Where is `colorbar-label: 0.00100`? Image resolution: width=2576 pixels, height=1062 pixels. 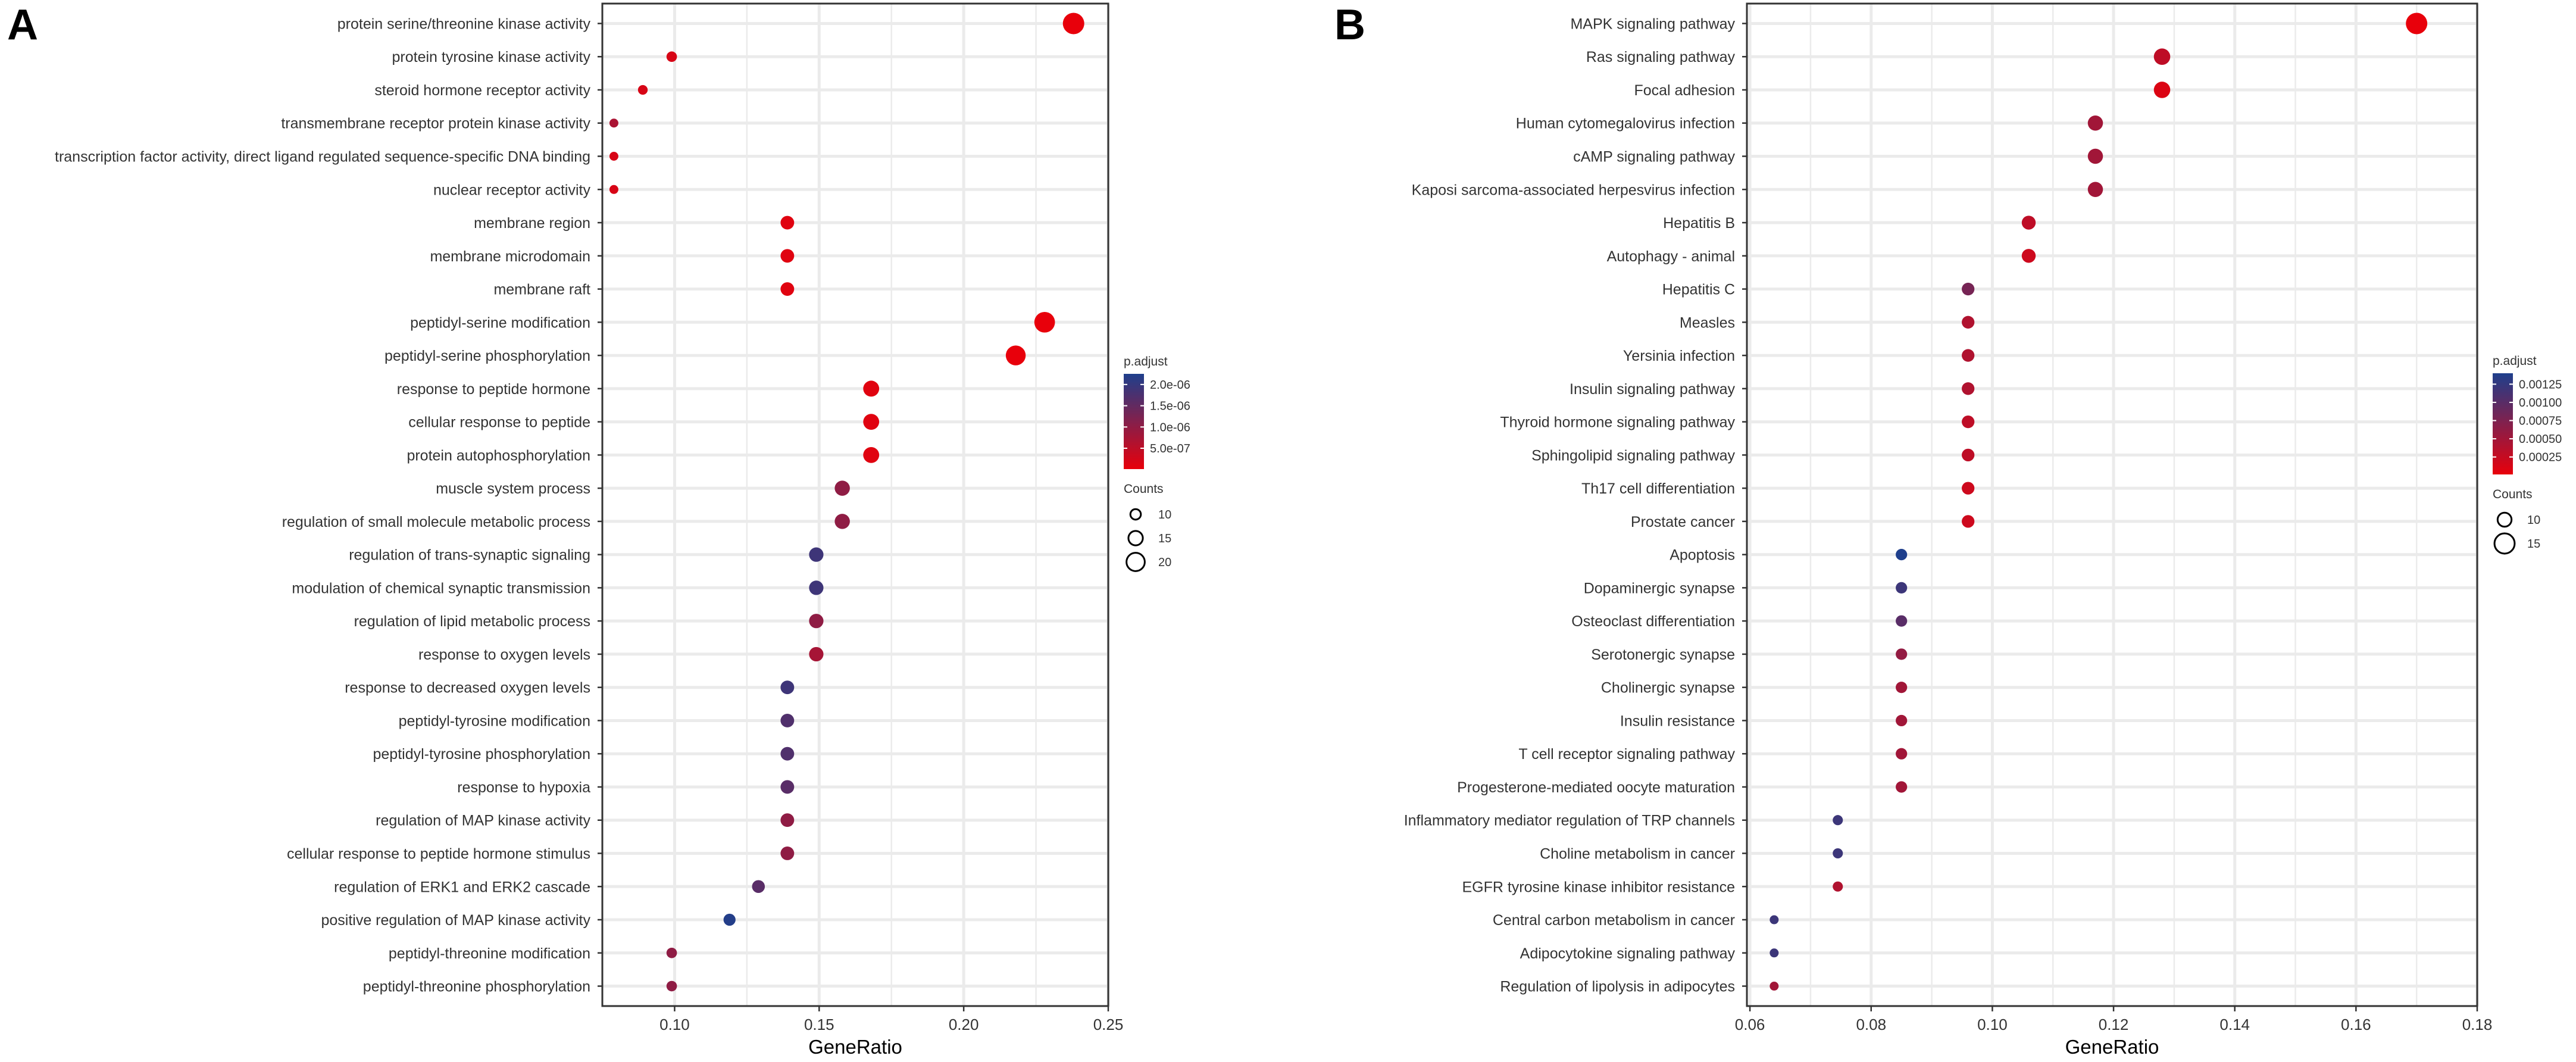 colorbar-label: 0.00100 is located at coordinates (2540, 403).